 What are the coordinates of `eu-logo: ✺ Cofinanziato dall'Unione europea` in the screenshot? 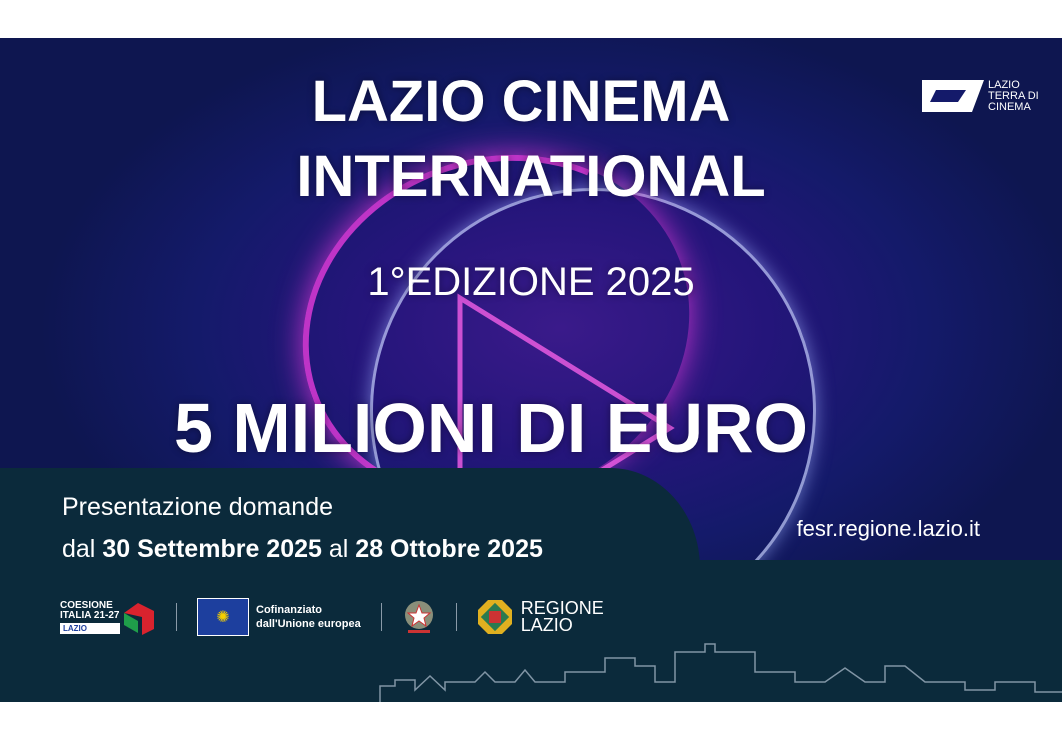 It's located at (279, 617).